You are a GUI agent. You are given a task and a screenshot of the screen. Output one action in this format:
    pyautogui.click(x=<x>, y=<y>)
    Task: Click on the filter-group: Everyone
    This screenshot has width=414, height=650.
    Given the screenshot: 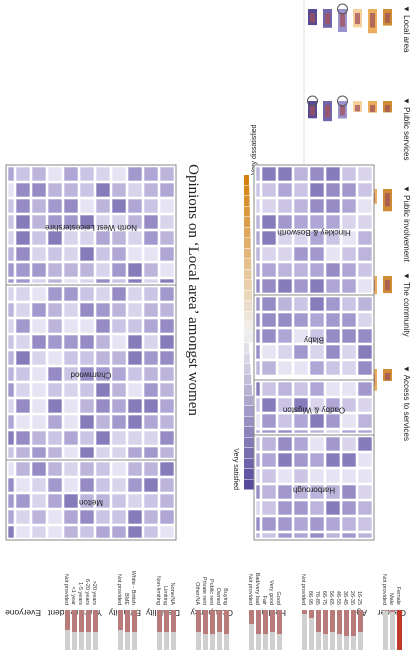 What is the action you would take?
    pyautogui.click(x=23, y=613)
    